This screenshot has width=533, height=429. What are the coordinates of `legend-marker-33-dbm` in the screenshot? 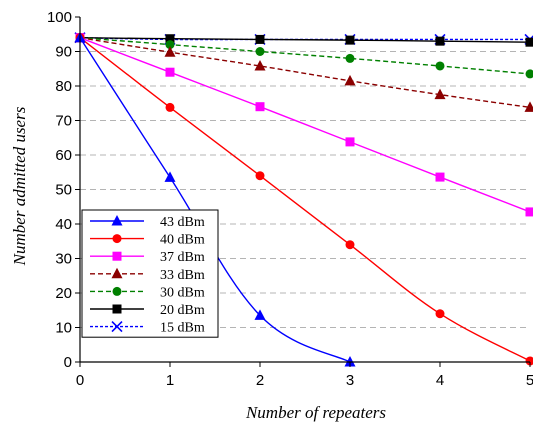 It's located at (117, 273).